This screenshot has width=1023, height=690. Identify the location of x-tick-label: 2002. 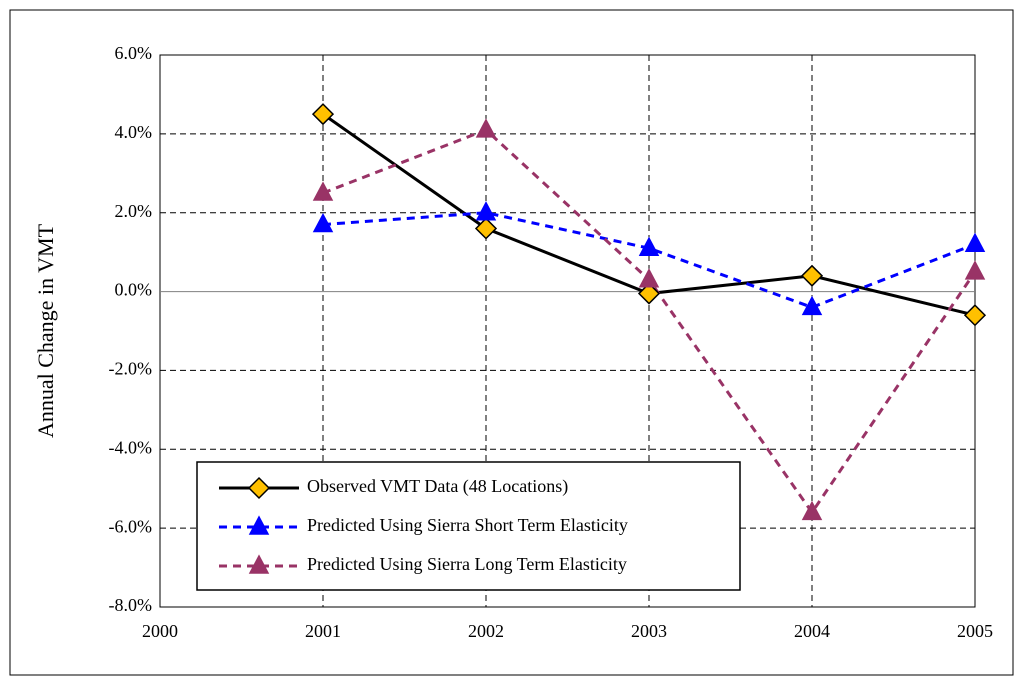
(486, 631).